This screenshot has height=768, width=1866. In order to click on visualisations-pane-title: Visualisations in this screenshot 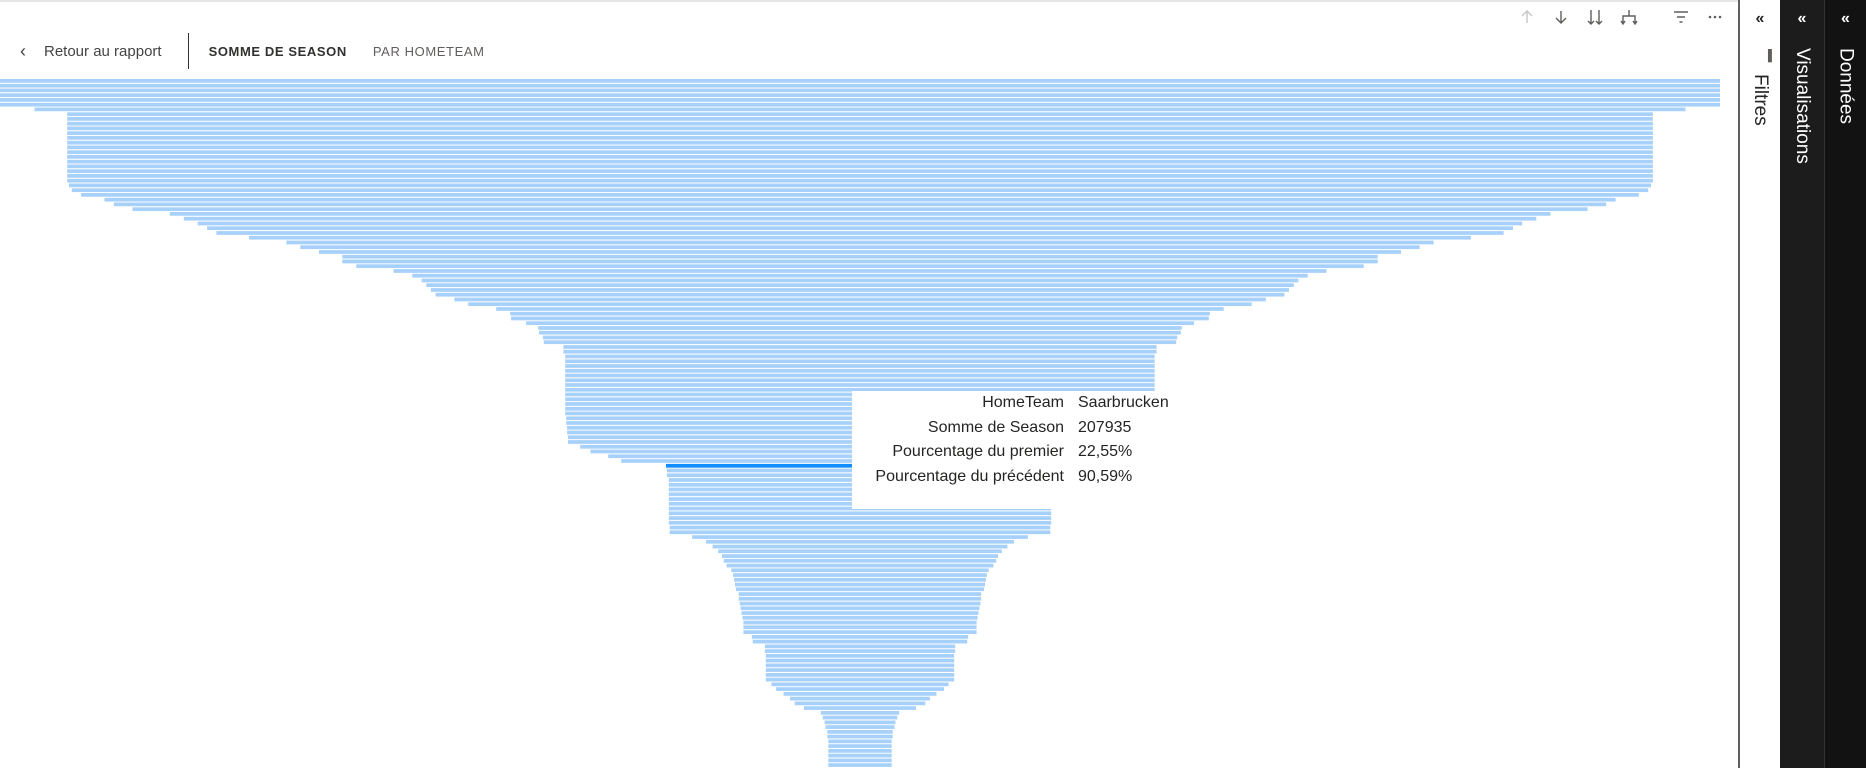, I will do `click(1802, 106)`.